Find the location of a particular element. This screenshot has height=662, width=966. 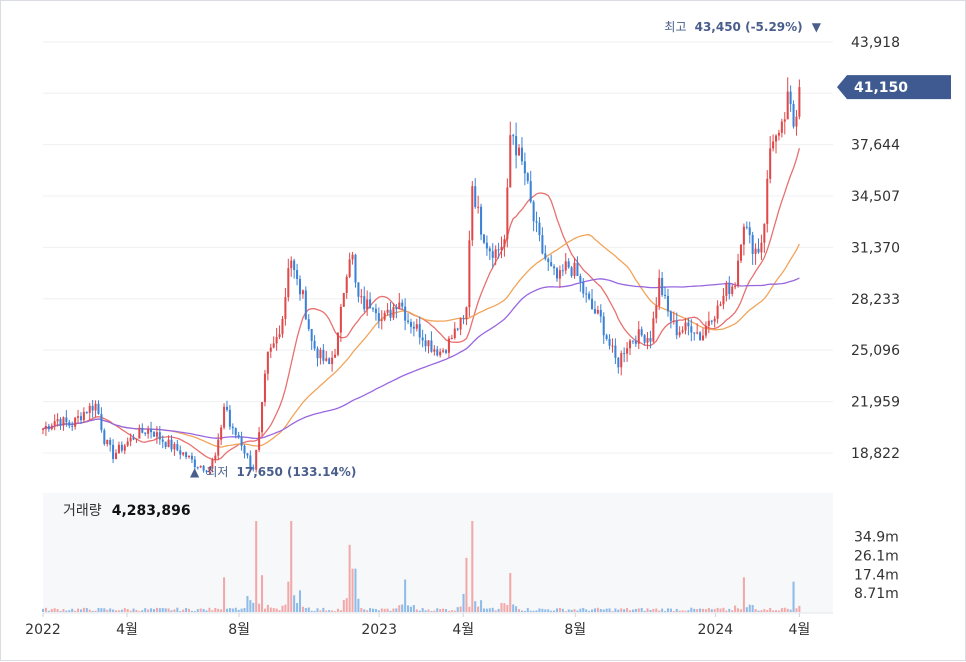

price-tick-label: 34,507 is located at coordinates (875, 197).